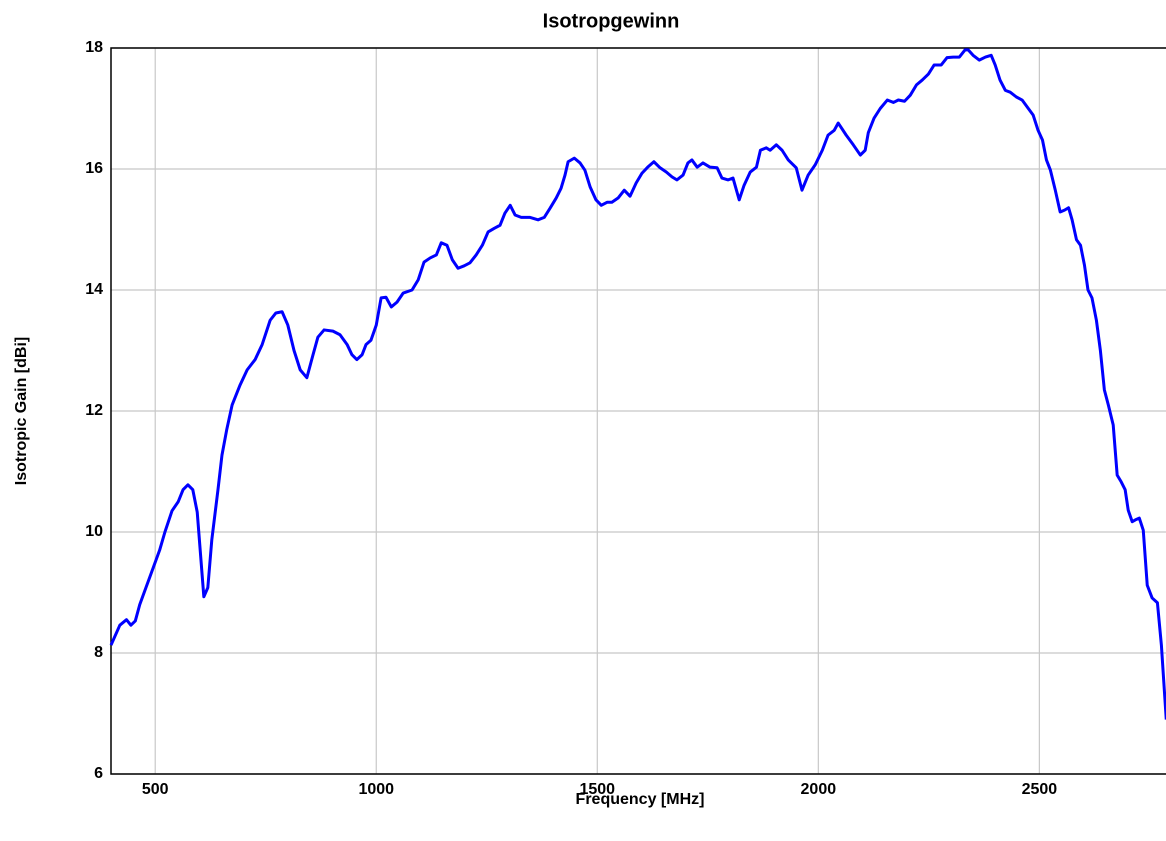  I want to click on y-axis-label: Isotropic Gain [dBi], so click(21, 411).